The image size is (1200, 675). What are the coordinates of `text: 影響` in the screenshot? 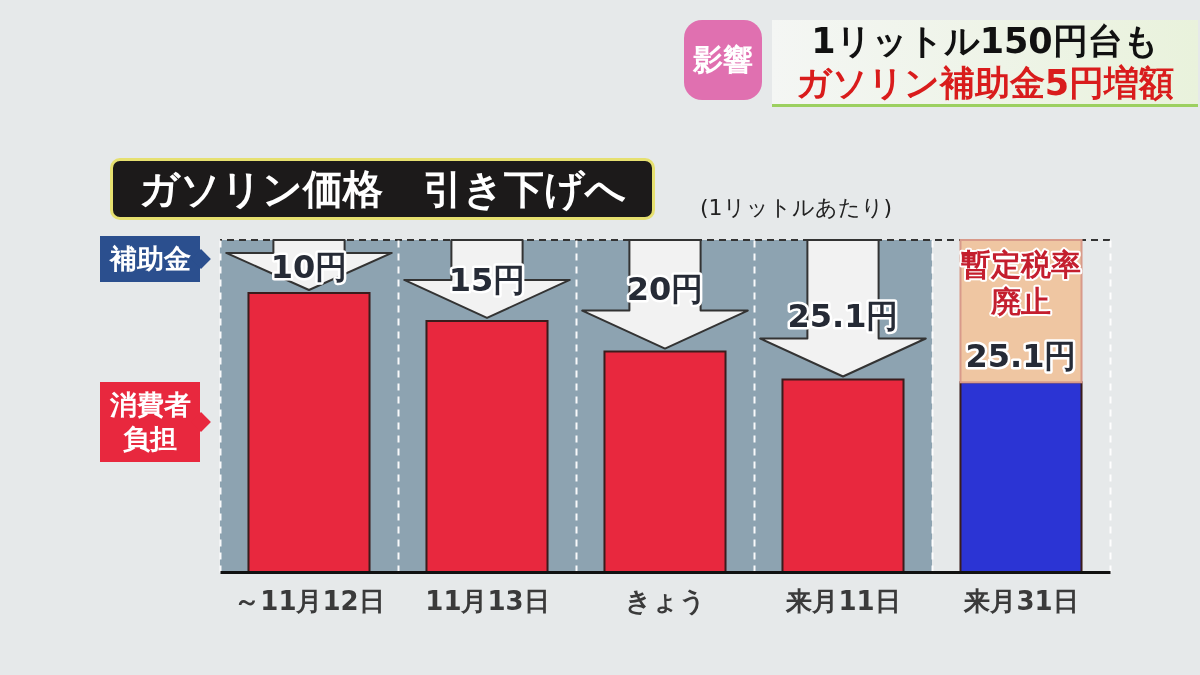 It's located at (723, 60).